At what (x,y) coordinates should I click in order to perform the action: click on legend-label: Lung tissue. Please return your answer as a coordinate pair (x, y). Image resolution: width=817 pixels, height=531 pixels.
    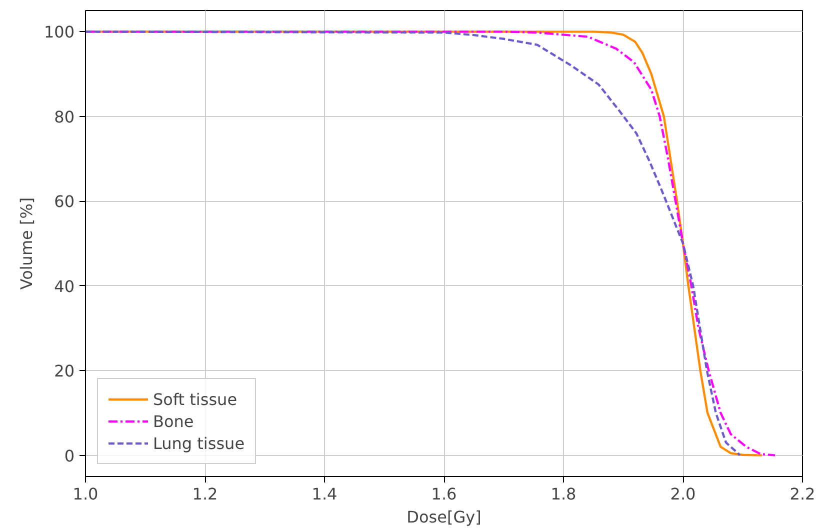
    Looking at the image, I should click on (199, 443).